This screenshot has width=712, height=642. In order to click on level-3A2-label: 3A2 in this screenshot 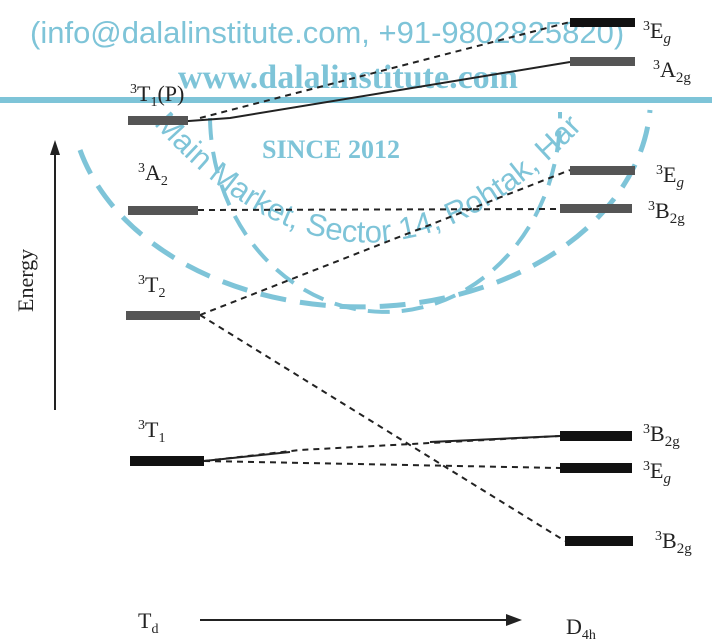, I will do `click(153, 174)`.